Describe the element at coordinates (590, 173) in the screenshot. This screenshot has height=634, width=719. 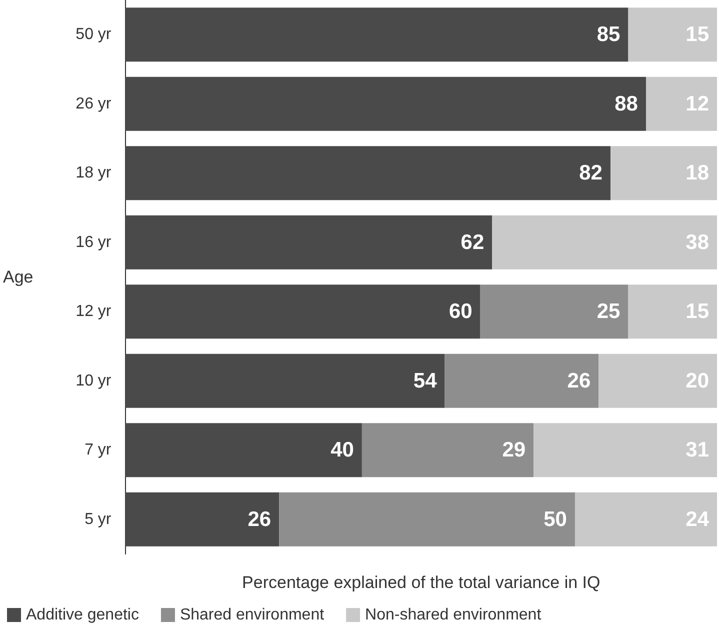
I see `data-label: 82` at that location.